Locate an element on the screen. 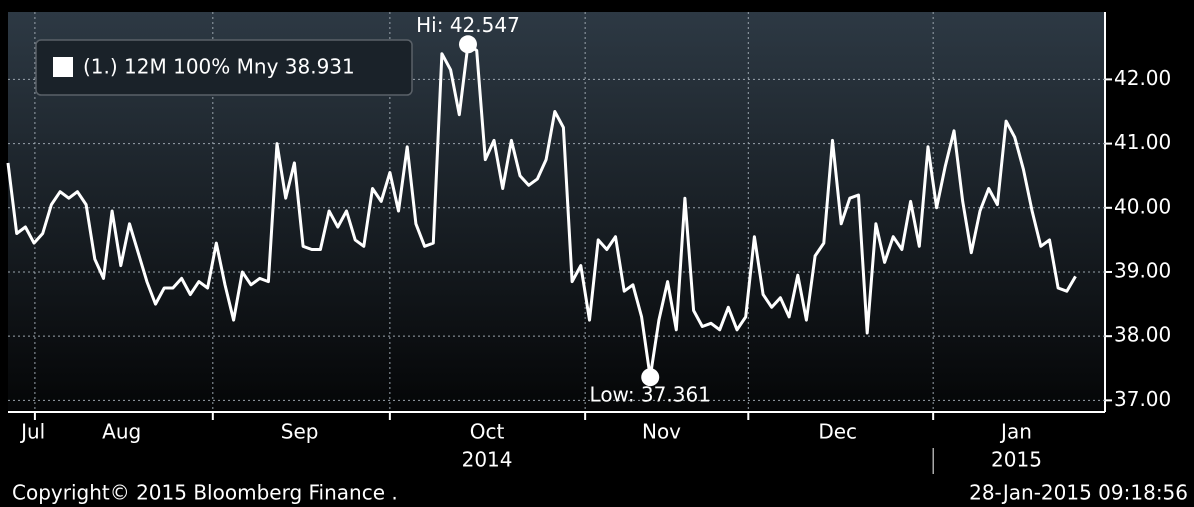 This screenshot has height=507, width=1194. annotation-label: Low: 37.361 is located at coordinates (650, 395).